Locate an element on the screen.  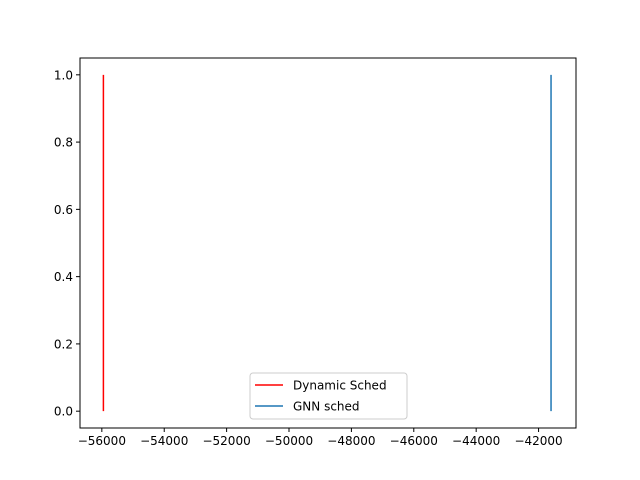
y-tick-label: 0.0 is located at coordinates (63, 412).